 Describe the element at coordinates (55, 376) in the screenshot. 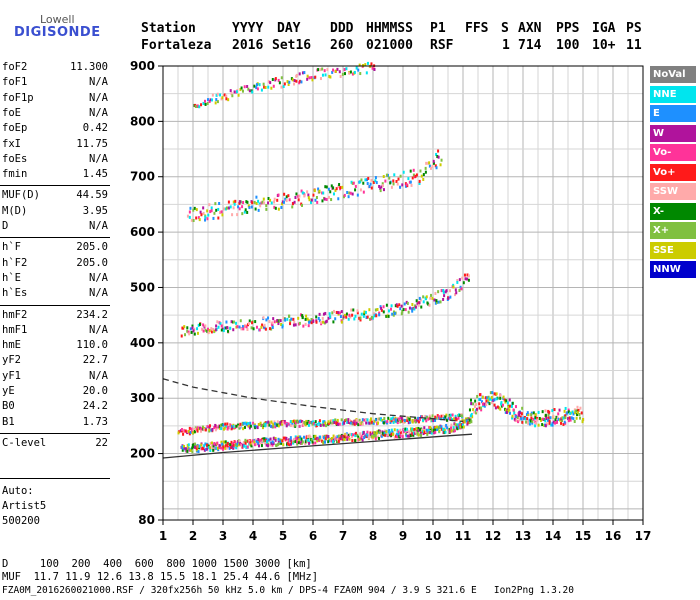

I see `param-row: yF1 N/A` at that location.